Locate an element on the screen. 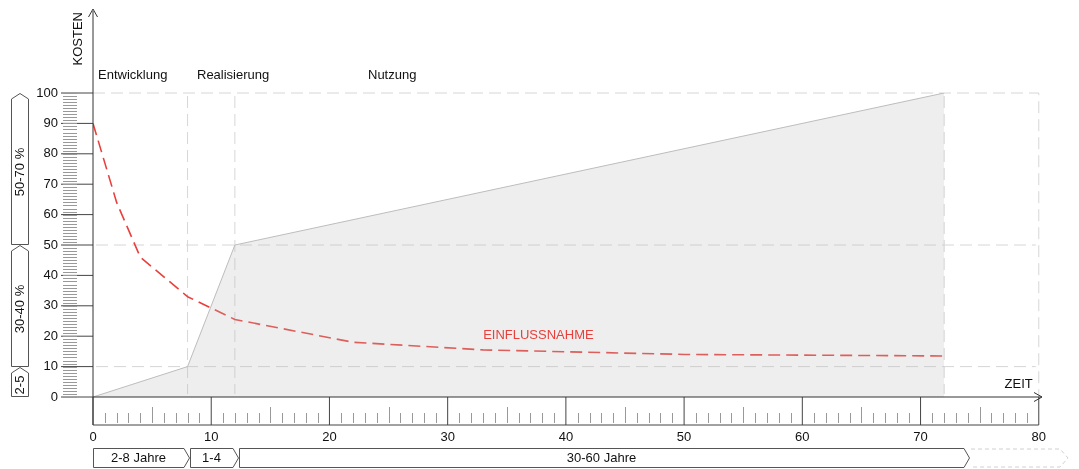 Image resolution: width=1079 pixels, height=469 pixels. text: 30-40 % is located at coordinates (19, 309).